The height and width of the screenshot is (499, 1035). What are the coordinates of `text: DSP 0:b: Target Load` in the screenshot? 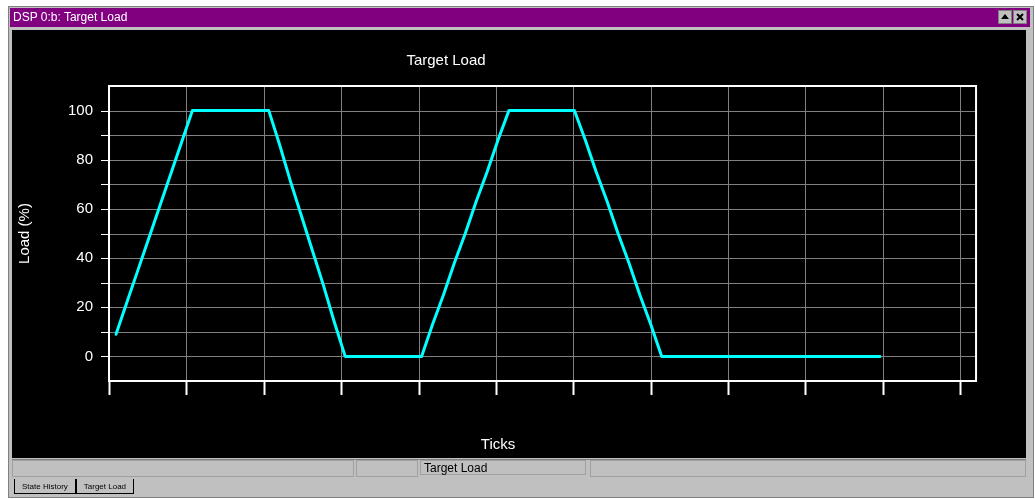 It's located at (70, 17).